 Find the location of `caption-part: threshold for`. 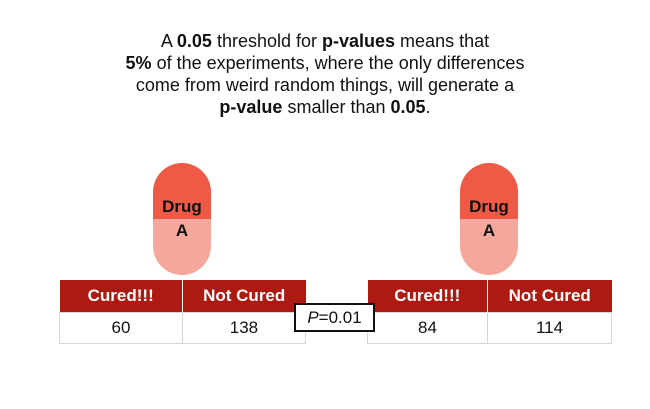

caption-part: threshold for is located at coordinates (267, 41).